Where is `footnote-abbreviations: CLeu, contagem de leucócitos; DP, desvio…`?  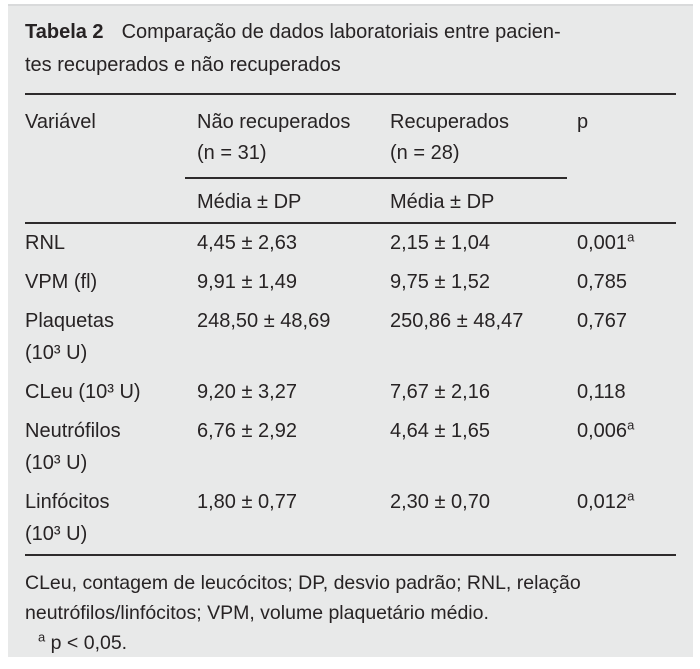
footnote-abbreviations: CLeu, contagem de leucócitos; DP, desvio… is located at coordinates (303, 598).